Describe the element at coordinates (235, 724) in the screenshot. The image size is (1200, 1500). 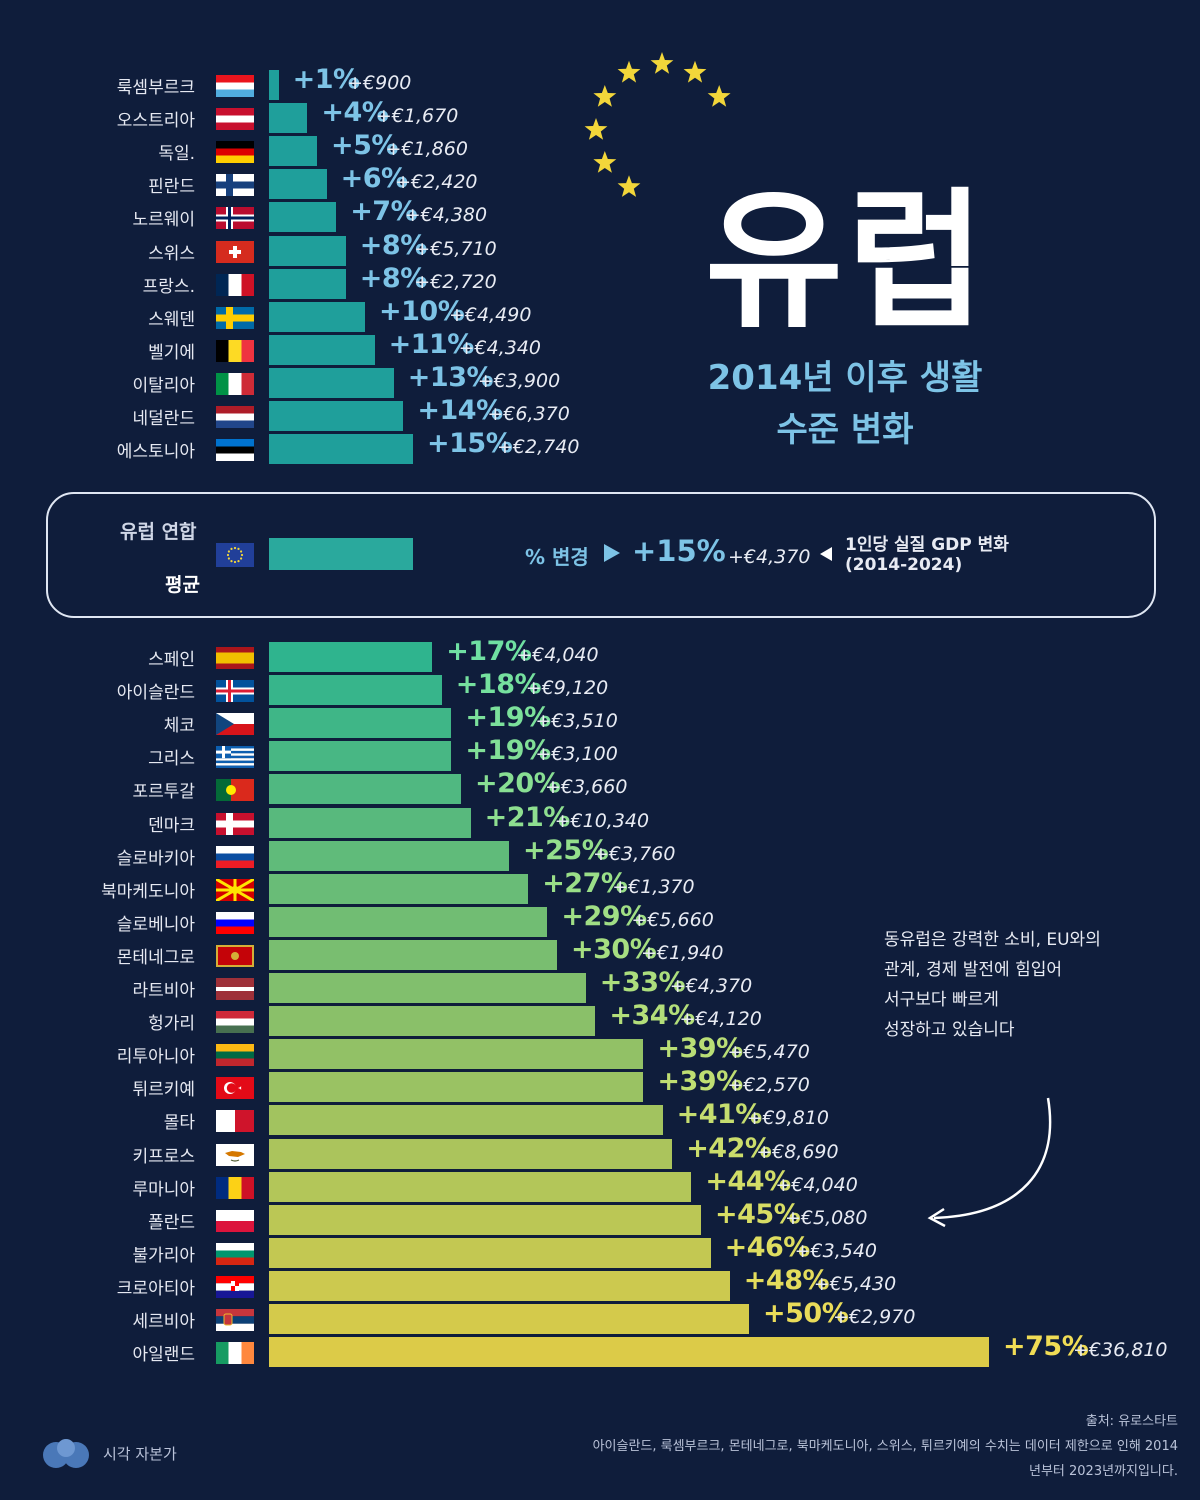
I see `czechia-flag-icon` at that location.